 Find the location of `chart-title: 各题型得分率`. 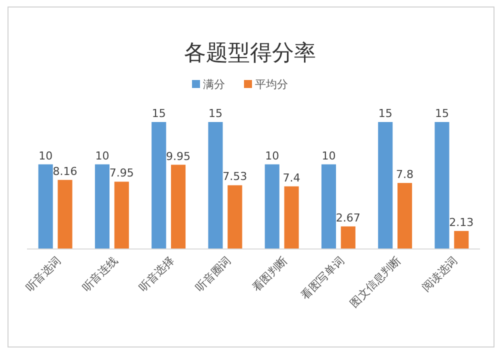

chart-title: 各题型得分率 is located at coordinates (250, 53).